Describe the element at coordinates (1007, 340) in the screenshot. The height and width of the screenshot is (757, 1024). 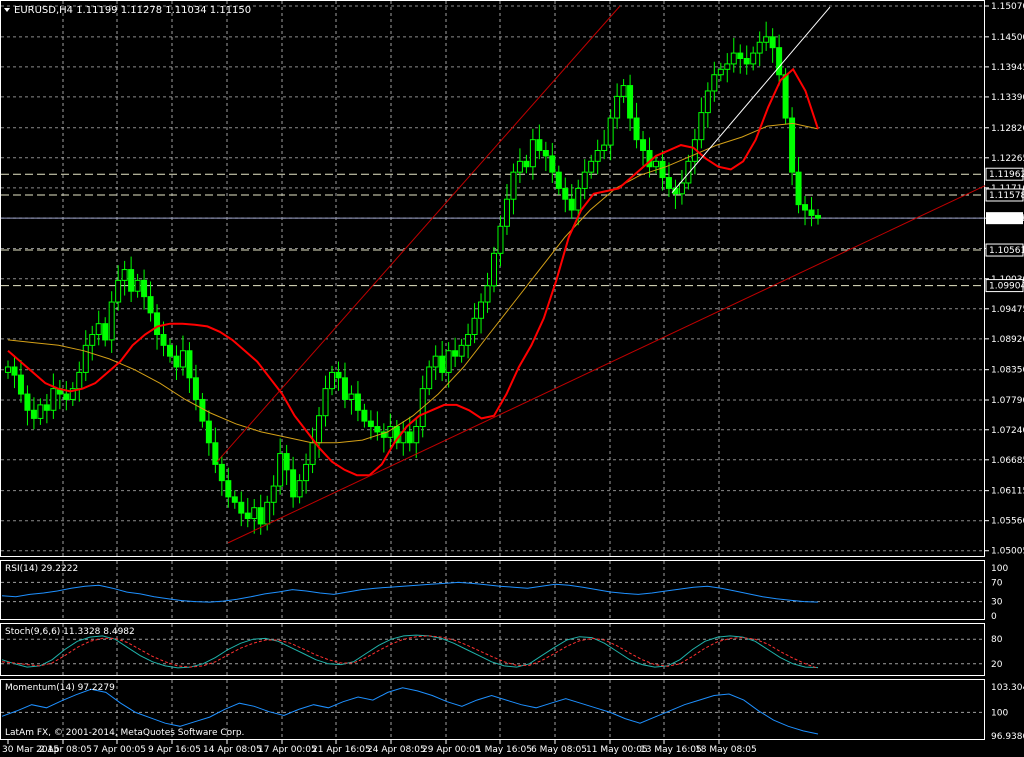
I see `y-tick-label: 1.08920` at that location.